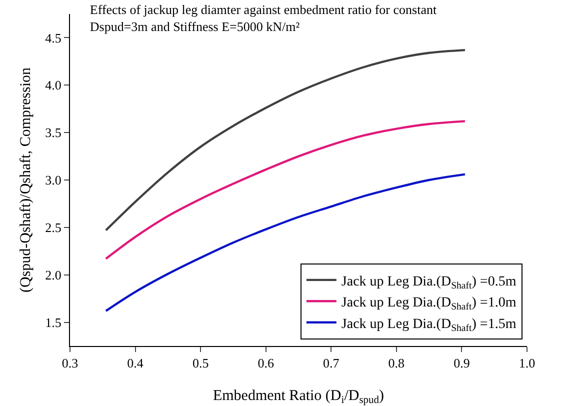 This screenshot has width=562, height=406. Describe the element at coordinates (70, 363) in the screenshot. I see `x-tick-label: 0.3` at that location.